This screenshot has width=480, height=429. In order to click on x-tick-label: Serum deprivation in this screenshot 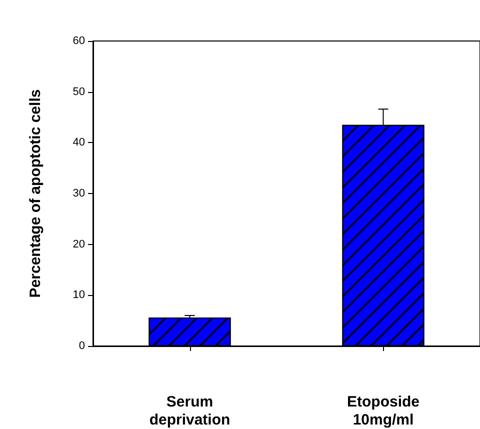, I will do `click(189, 411)`.